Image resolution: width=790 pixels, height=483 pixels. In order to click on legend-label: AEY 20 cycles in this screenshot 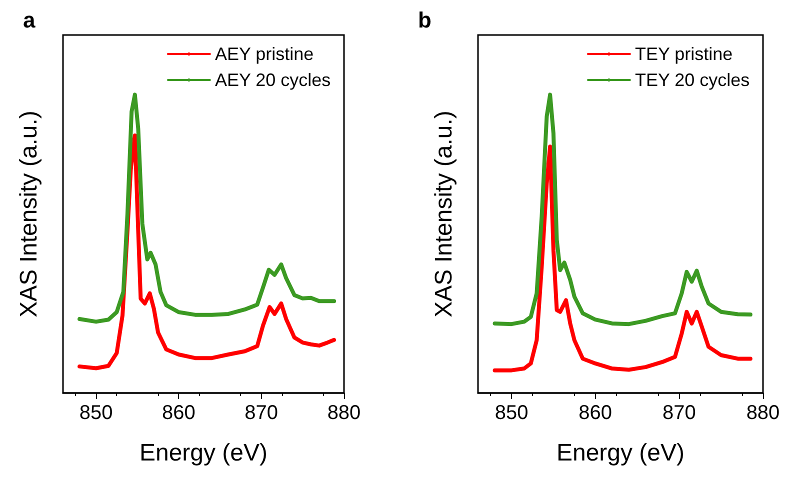, I will do `click(272, 80)`.